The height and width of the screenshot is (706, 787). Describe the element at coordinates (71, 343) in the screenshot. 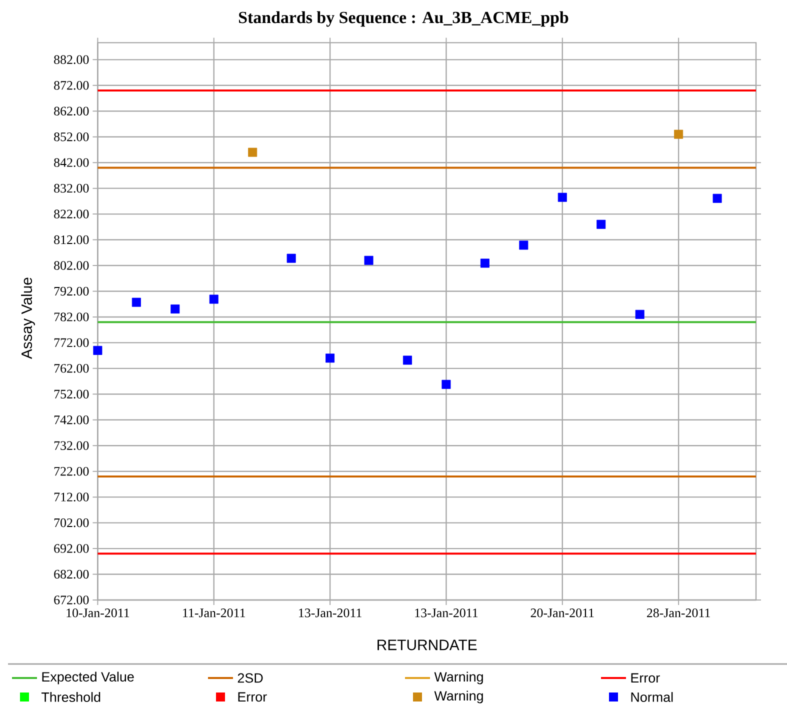

I see `y-tick-label: 772.00` at that location.